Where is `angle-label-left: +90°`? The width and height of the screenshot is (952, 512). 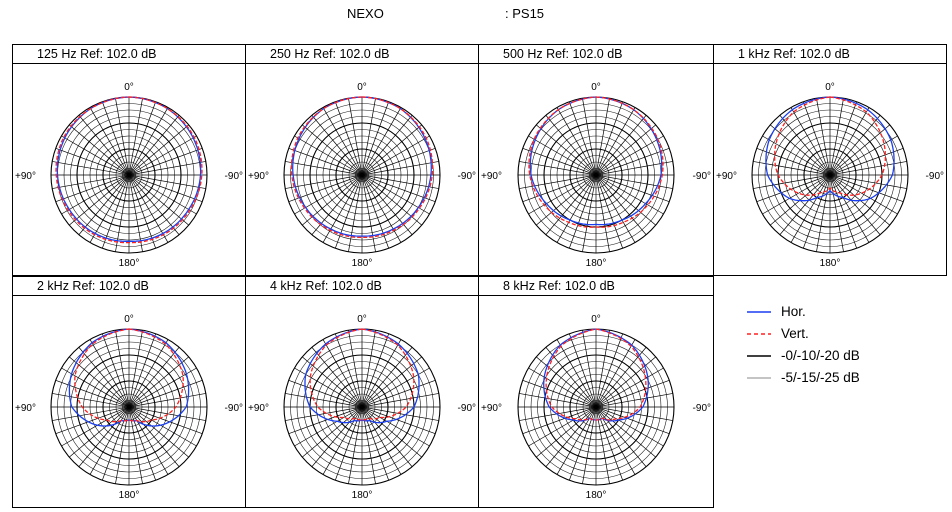
angle-label-left: +90° is located at coordinates (258, 408).